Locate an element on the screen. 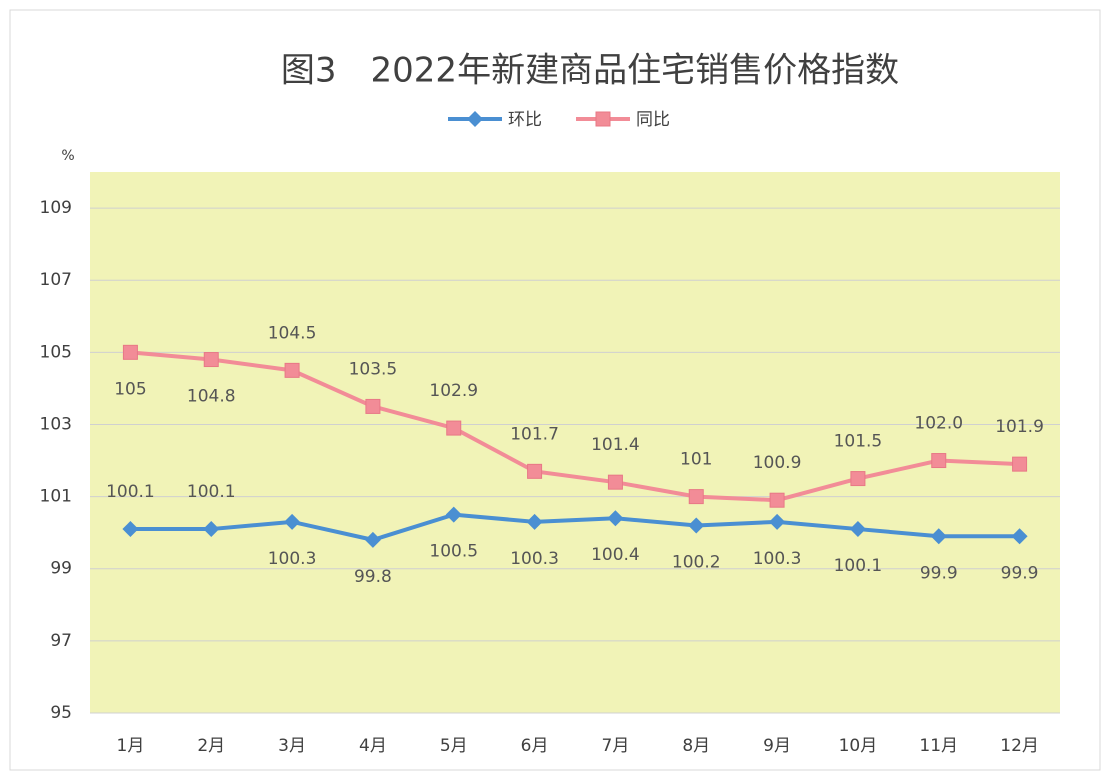  y-tick-label: 109 is located at coordinates (56, 208).